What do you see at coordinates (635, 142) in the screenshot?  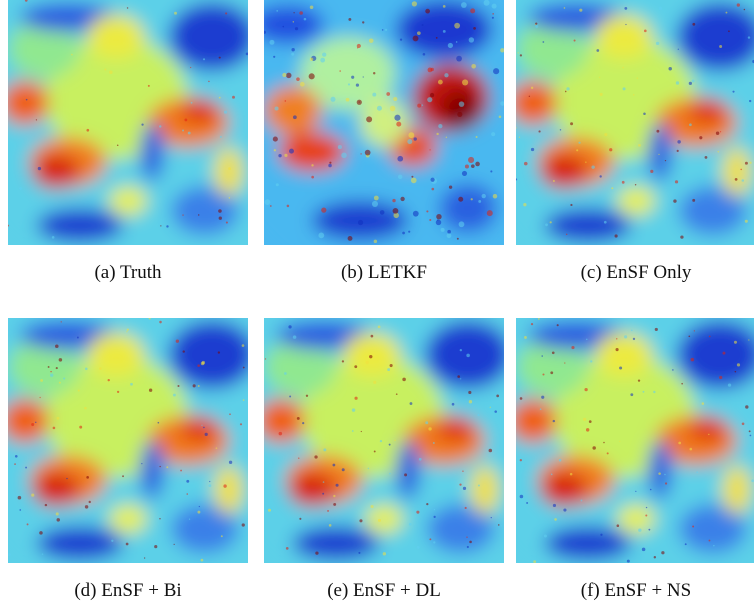 I see `panel: (c) EnSF Only` at bounding box center [635, 142].